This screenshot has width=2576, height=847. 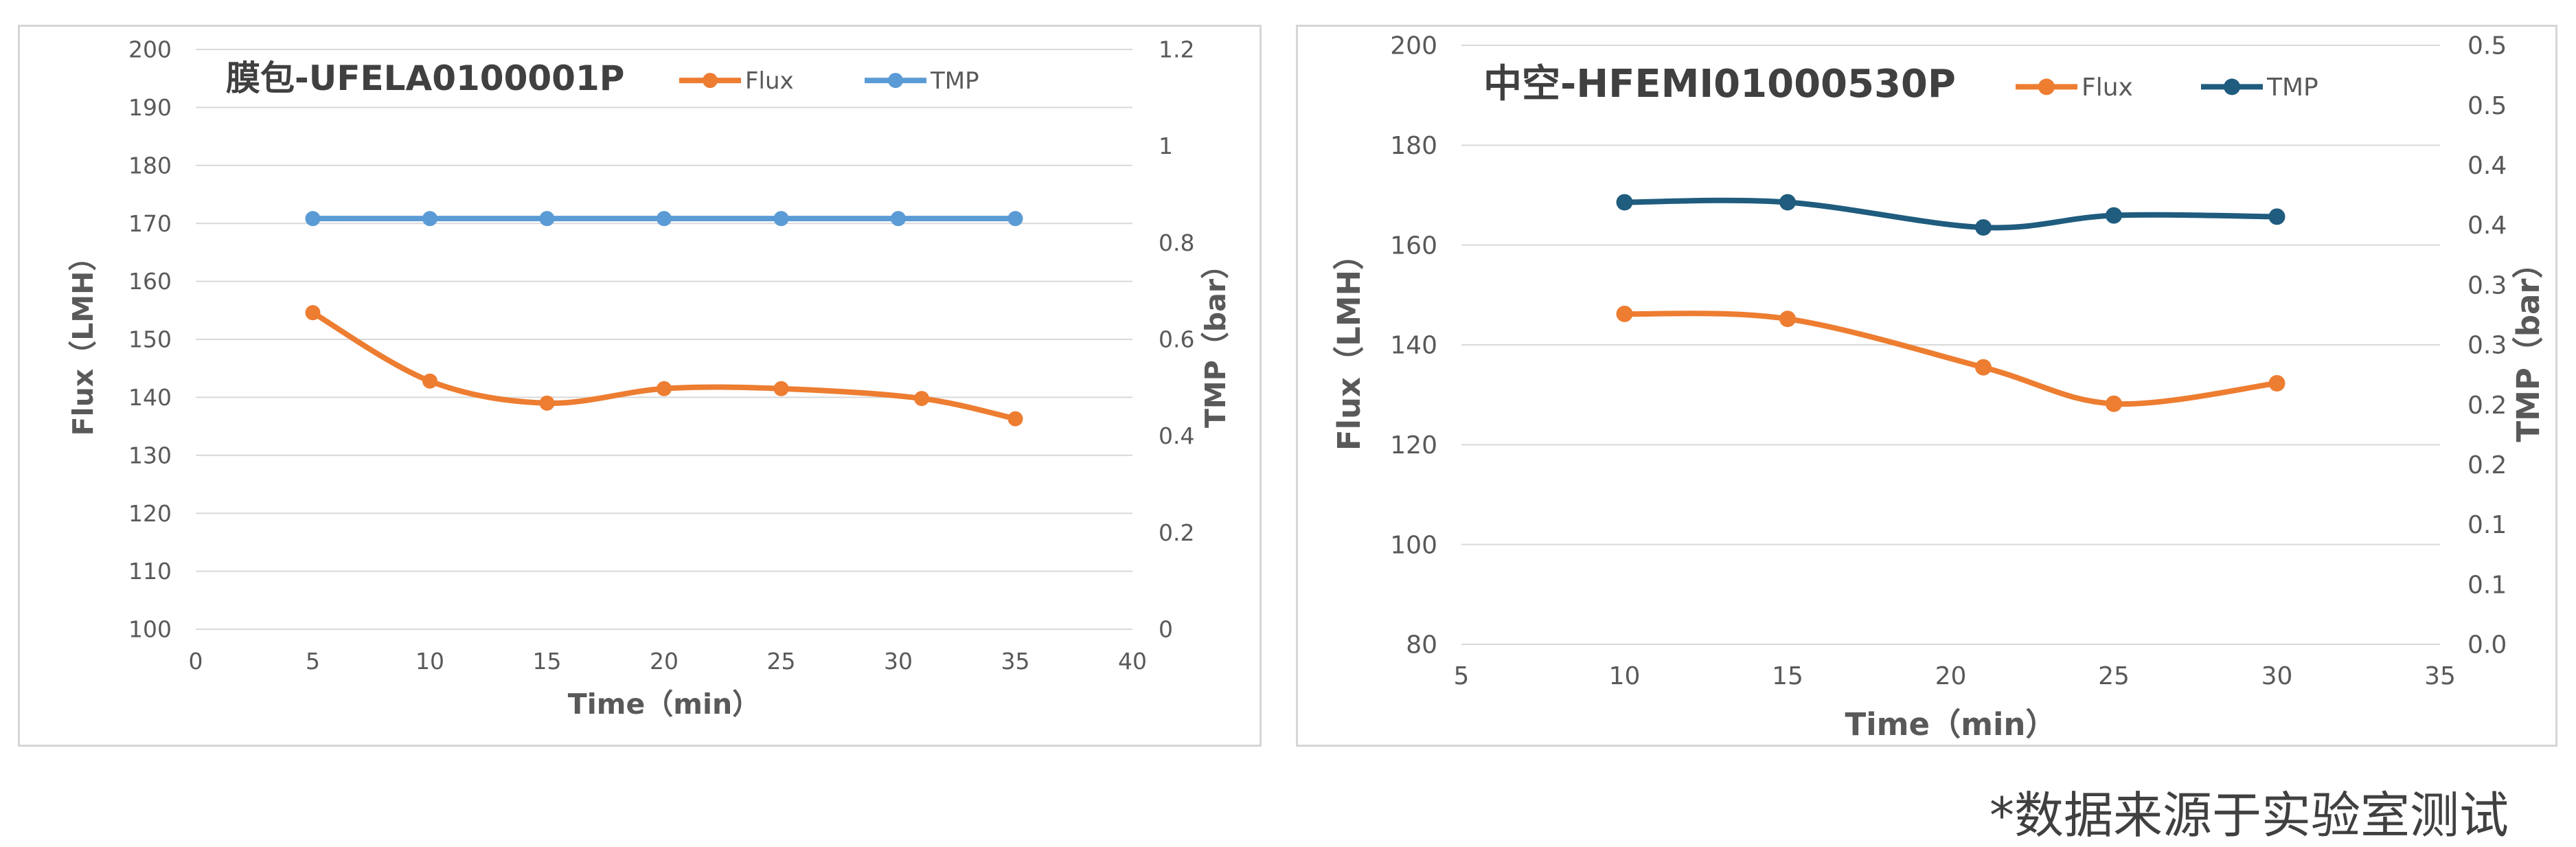 I want to click on y-tick-label: 80, so click(x=1421, y=645).